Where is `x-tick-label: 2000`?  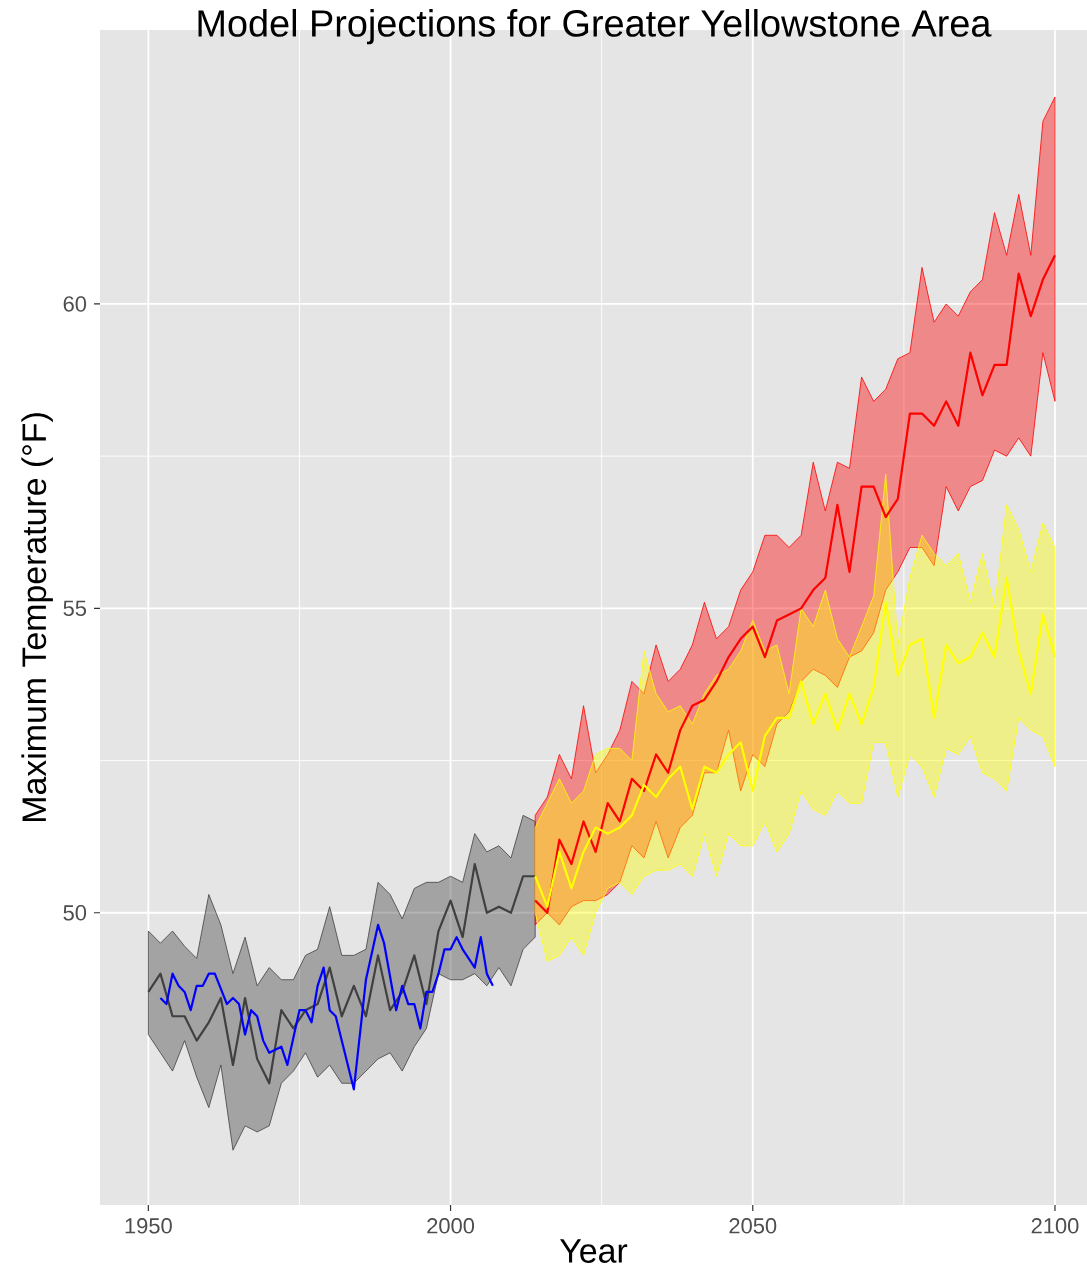 x-tick-label: 2000 is located at coordinates (451, 1226).